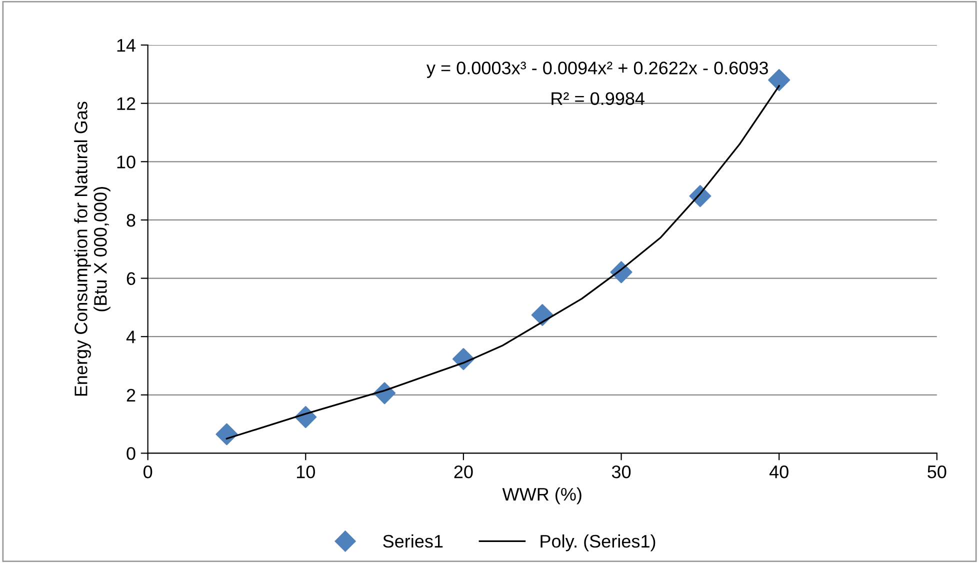 The height and width of the screenshot is (563, 979). What do you see at coordinates (131, 337) in the screenshot?
I see `y-tick-label: 4` at bounding box center [131, 337].